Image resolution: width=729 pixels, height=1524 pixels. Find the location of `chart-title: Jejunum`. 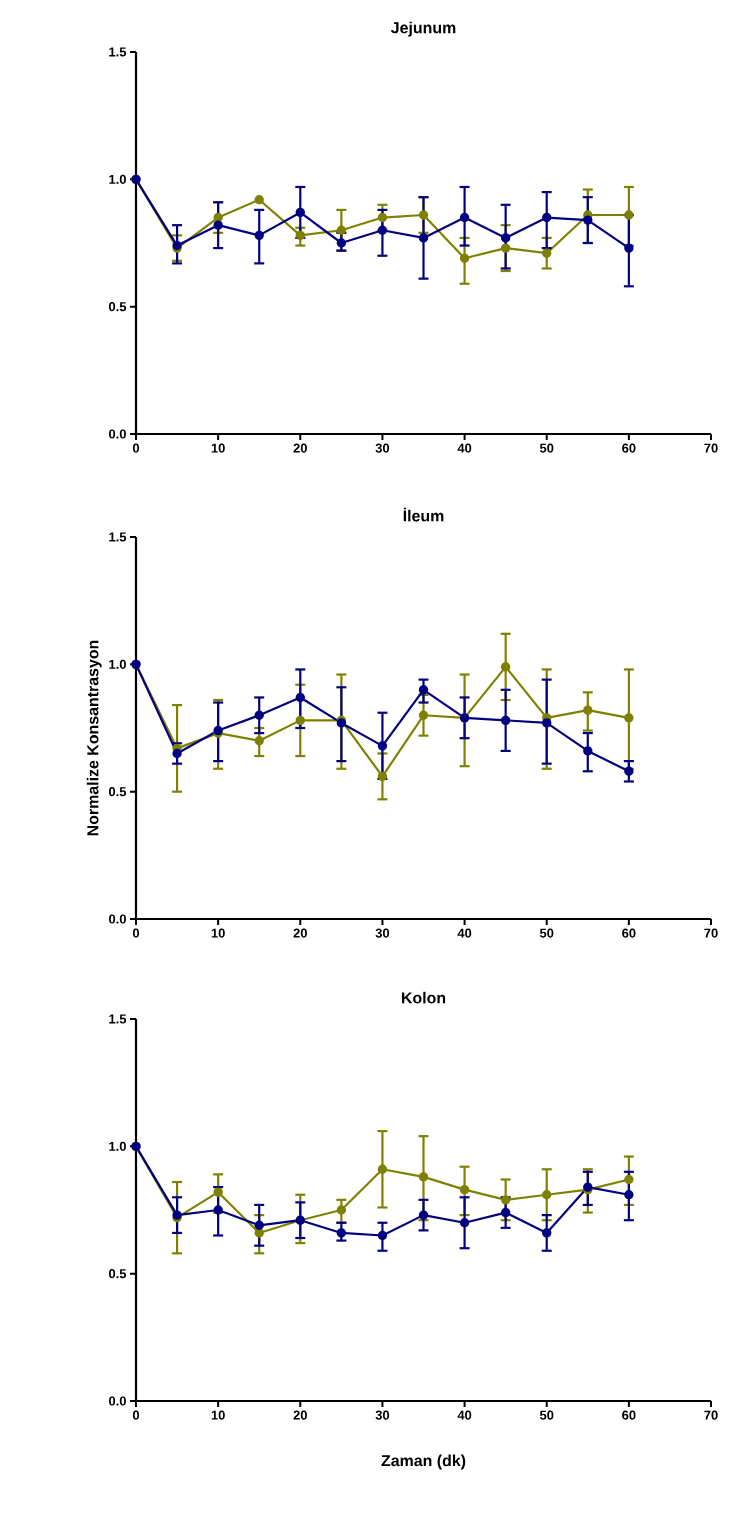

chart-title: Jejunum is located at coordinates (423, 29).